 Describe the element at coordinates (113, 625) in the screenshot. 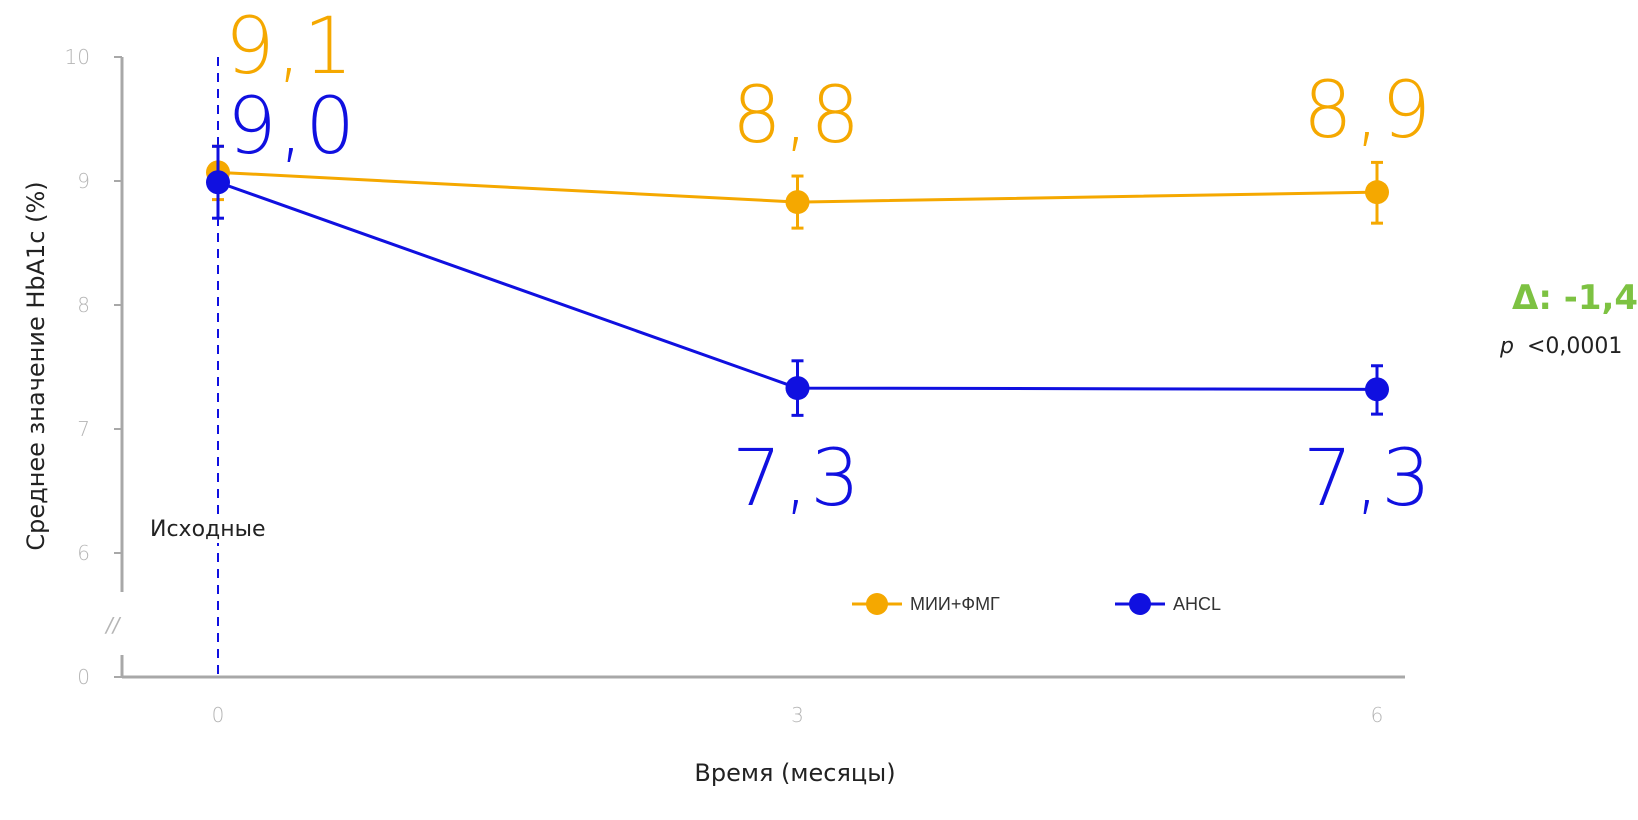

I see `y-axis-break-marker: //` at that location.